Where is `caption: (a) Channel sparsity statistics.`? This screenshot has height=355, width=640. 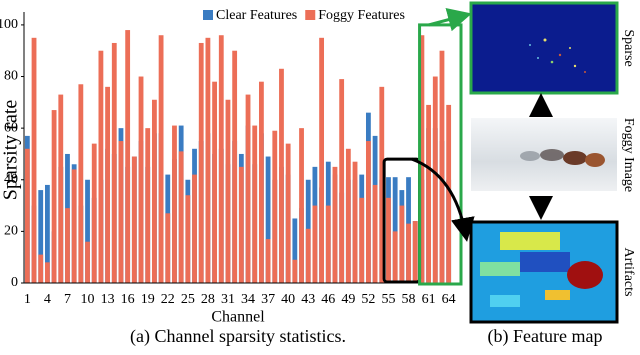 caption: (a) Channel sparsity statistics. is located at coordinates (238, 336).